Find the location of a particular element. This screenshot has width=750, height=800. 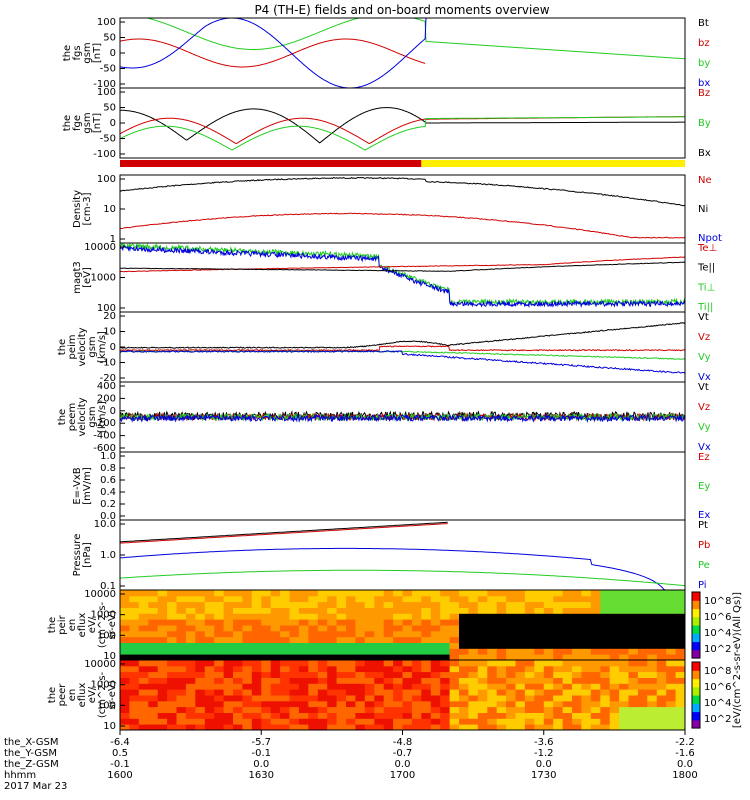

series-Vy-line is located at coordinates (402, 417).